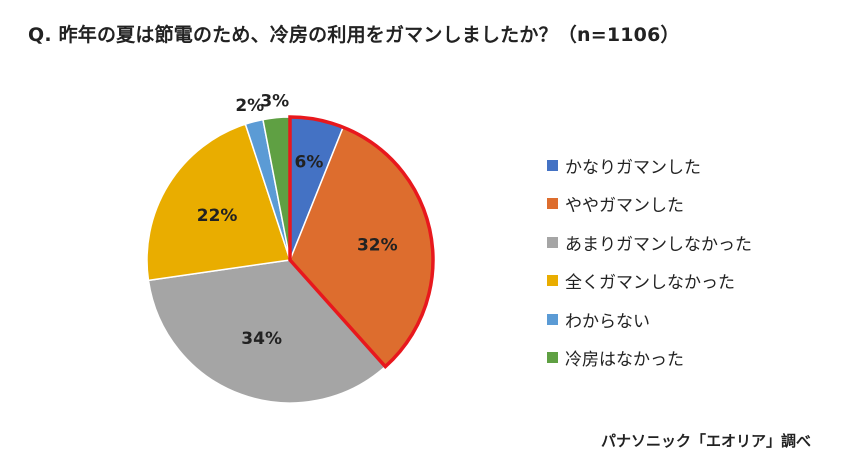  Describe the element at coordinates (624, 206) in the screenshot. I see `legend-label: ややガマンした` at that location.